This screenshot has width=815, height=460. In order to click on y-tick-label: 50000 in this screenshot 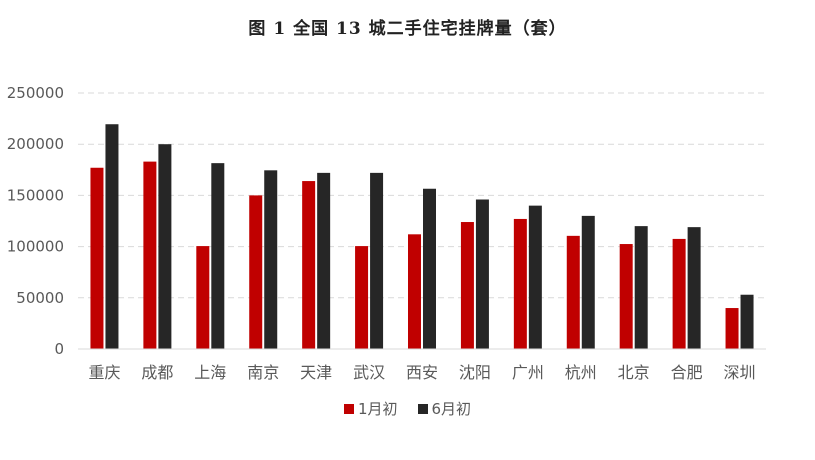, I will do `click(40, 298)`.